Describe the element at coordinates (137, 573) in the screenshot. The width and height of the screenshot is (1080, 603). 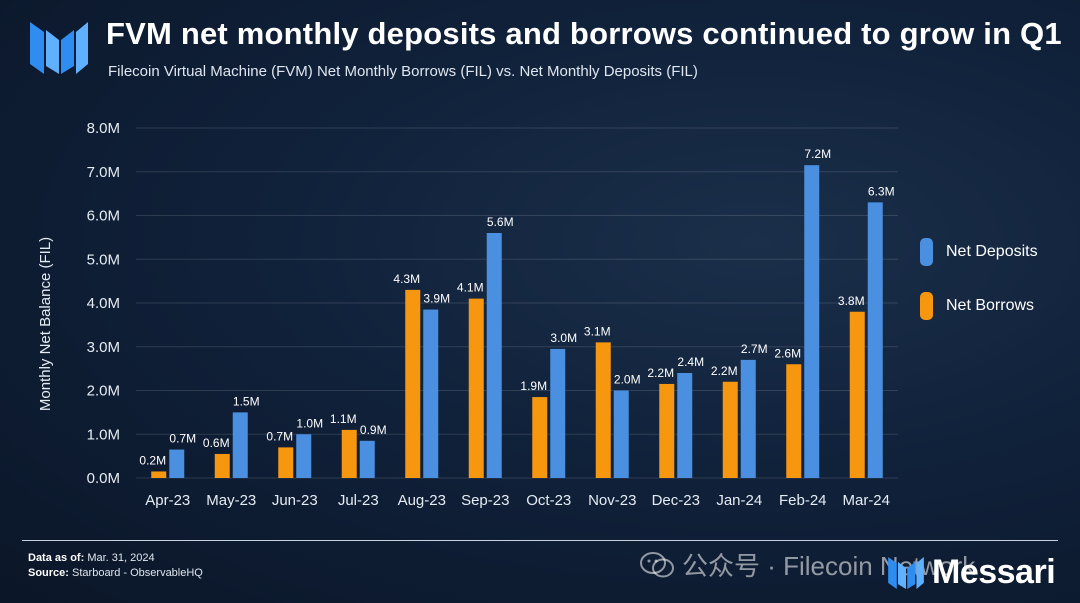
I see `source-value: Starboard - ObservableHQ` at that location.